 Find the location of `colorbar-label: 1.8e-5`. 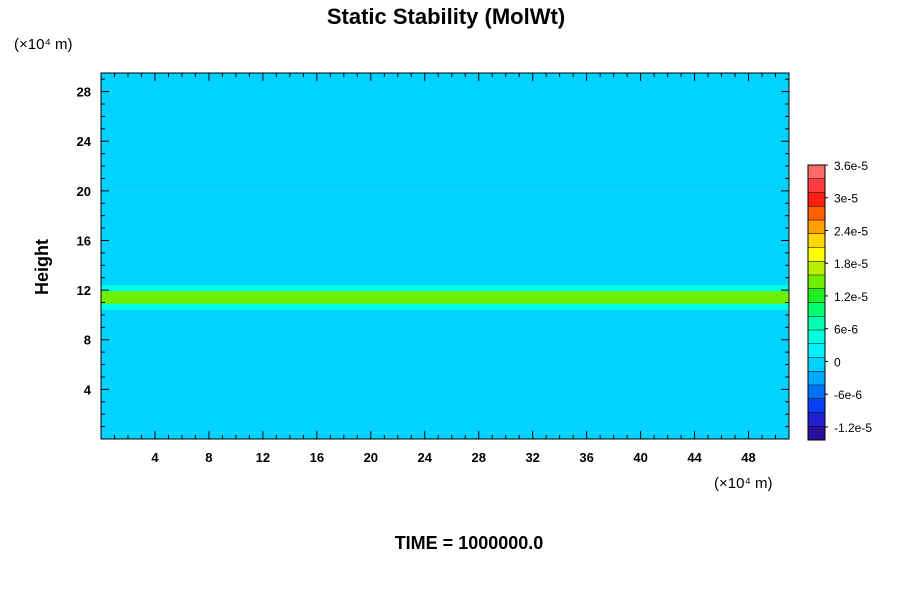

colorbar-label: 1.8e-5 is located at coordinates (851, 264).